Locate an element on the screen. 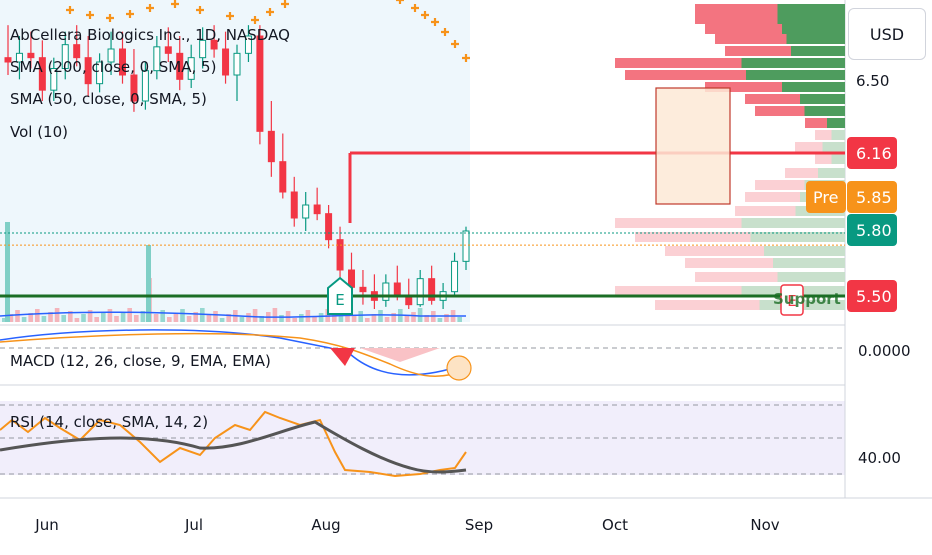  resistance-badge: 6.16 is located at coordinates (872, 153).